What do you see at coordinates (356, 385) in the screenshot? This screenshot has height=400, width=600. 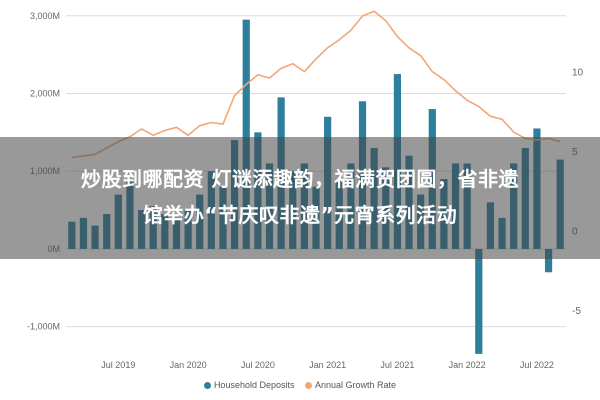 I see `legend-label-annual-growth-rate: Annual Growth Rate` at bounding box center [356, 385].